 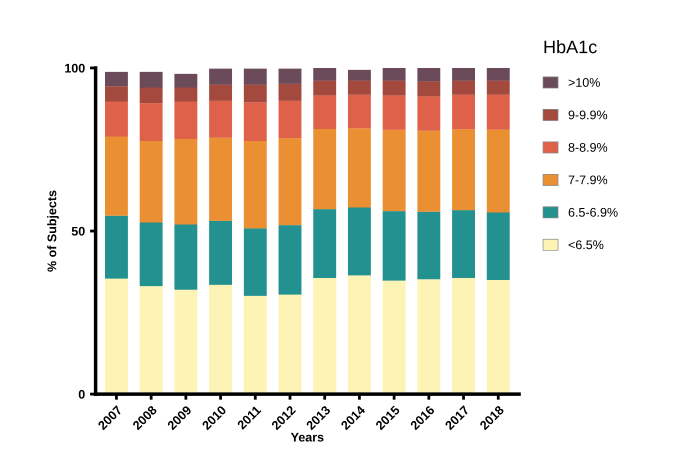 I want to click on legend-title: HbA1c, so click(x=570, y=47).